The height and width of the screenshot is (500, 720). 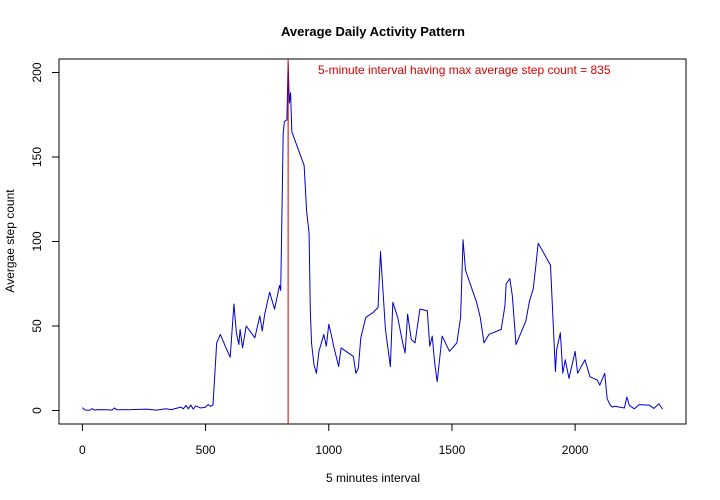 I want to click on chart-title: Average Daily Activity Pattern, so click(x=373, y=31).